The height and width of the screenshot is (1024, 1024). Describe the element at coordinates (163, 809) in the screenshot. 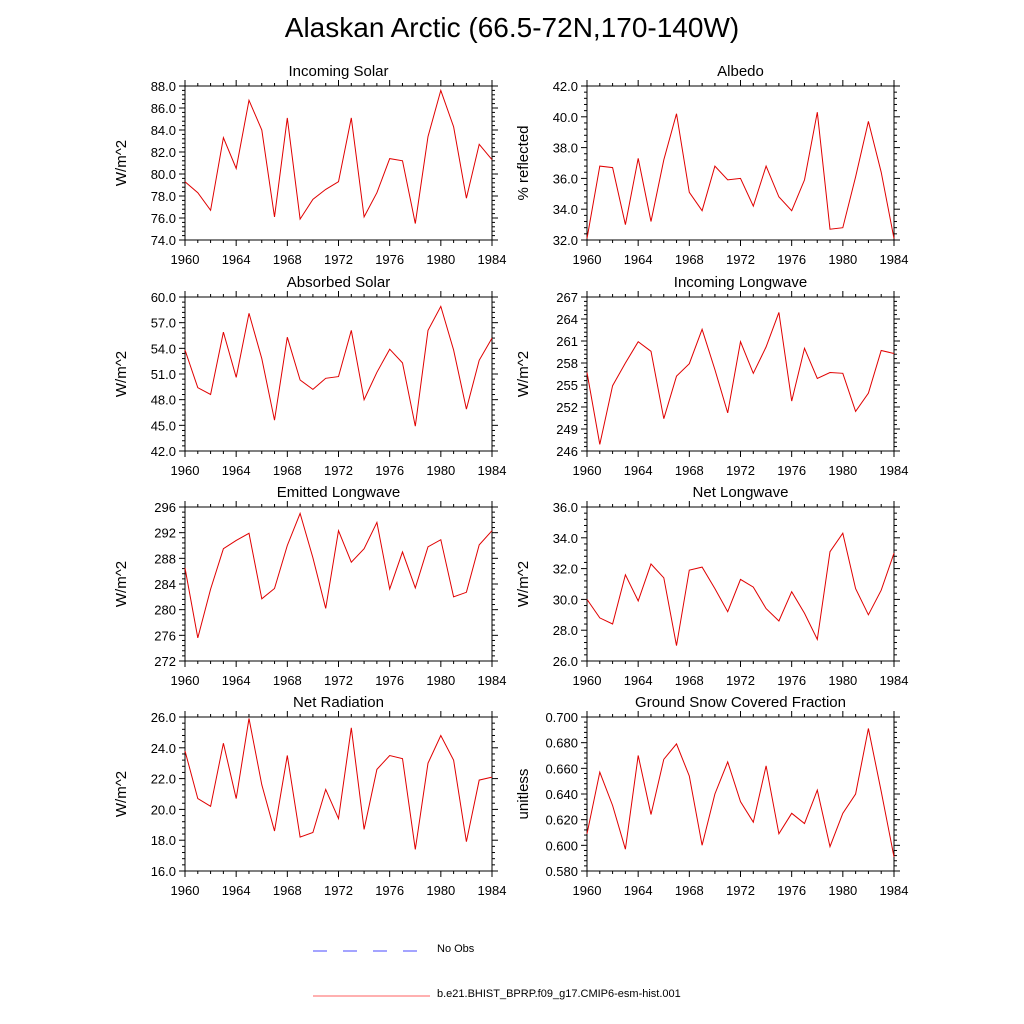

I see `y-tick-label: 20.0` at that location.